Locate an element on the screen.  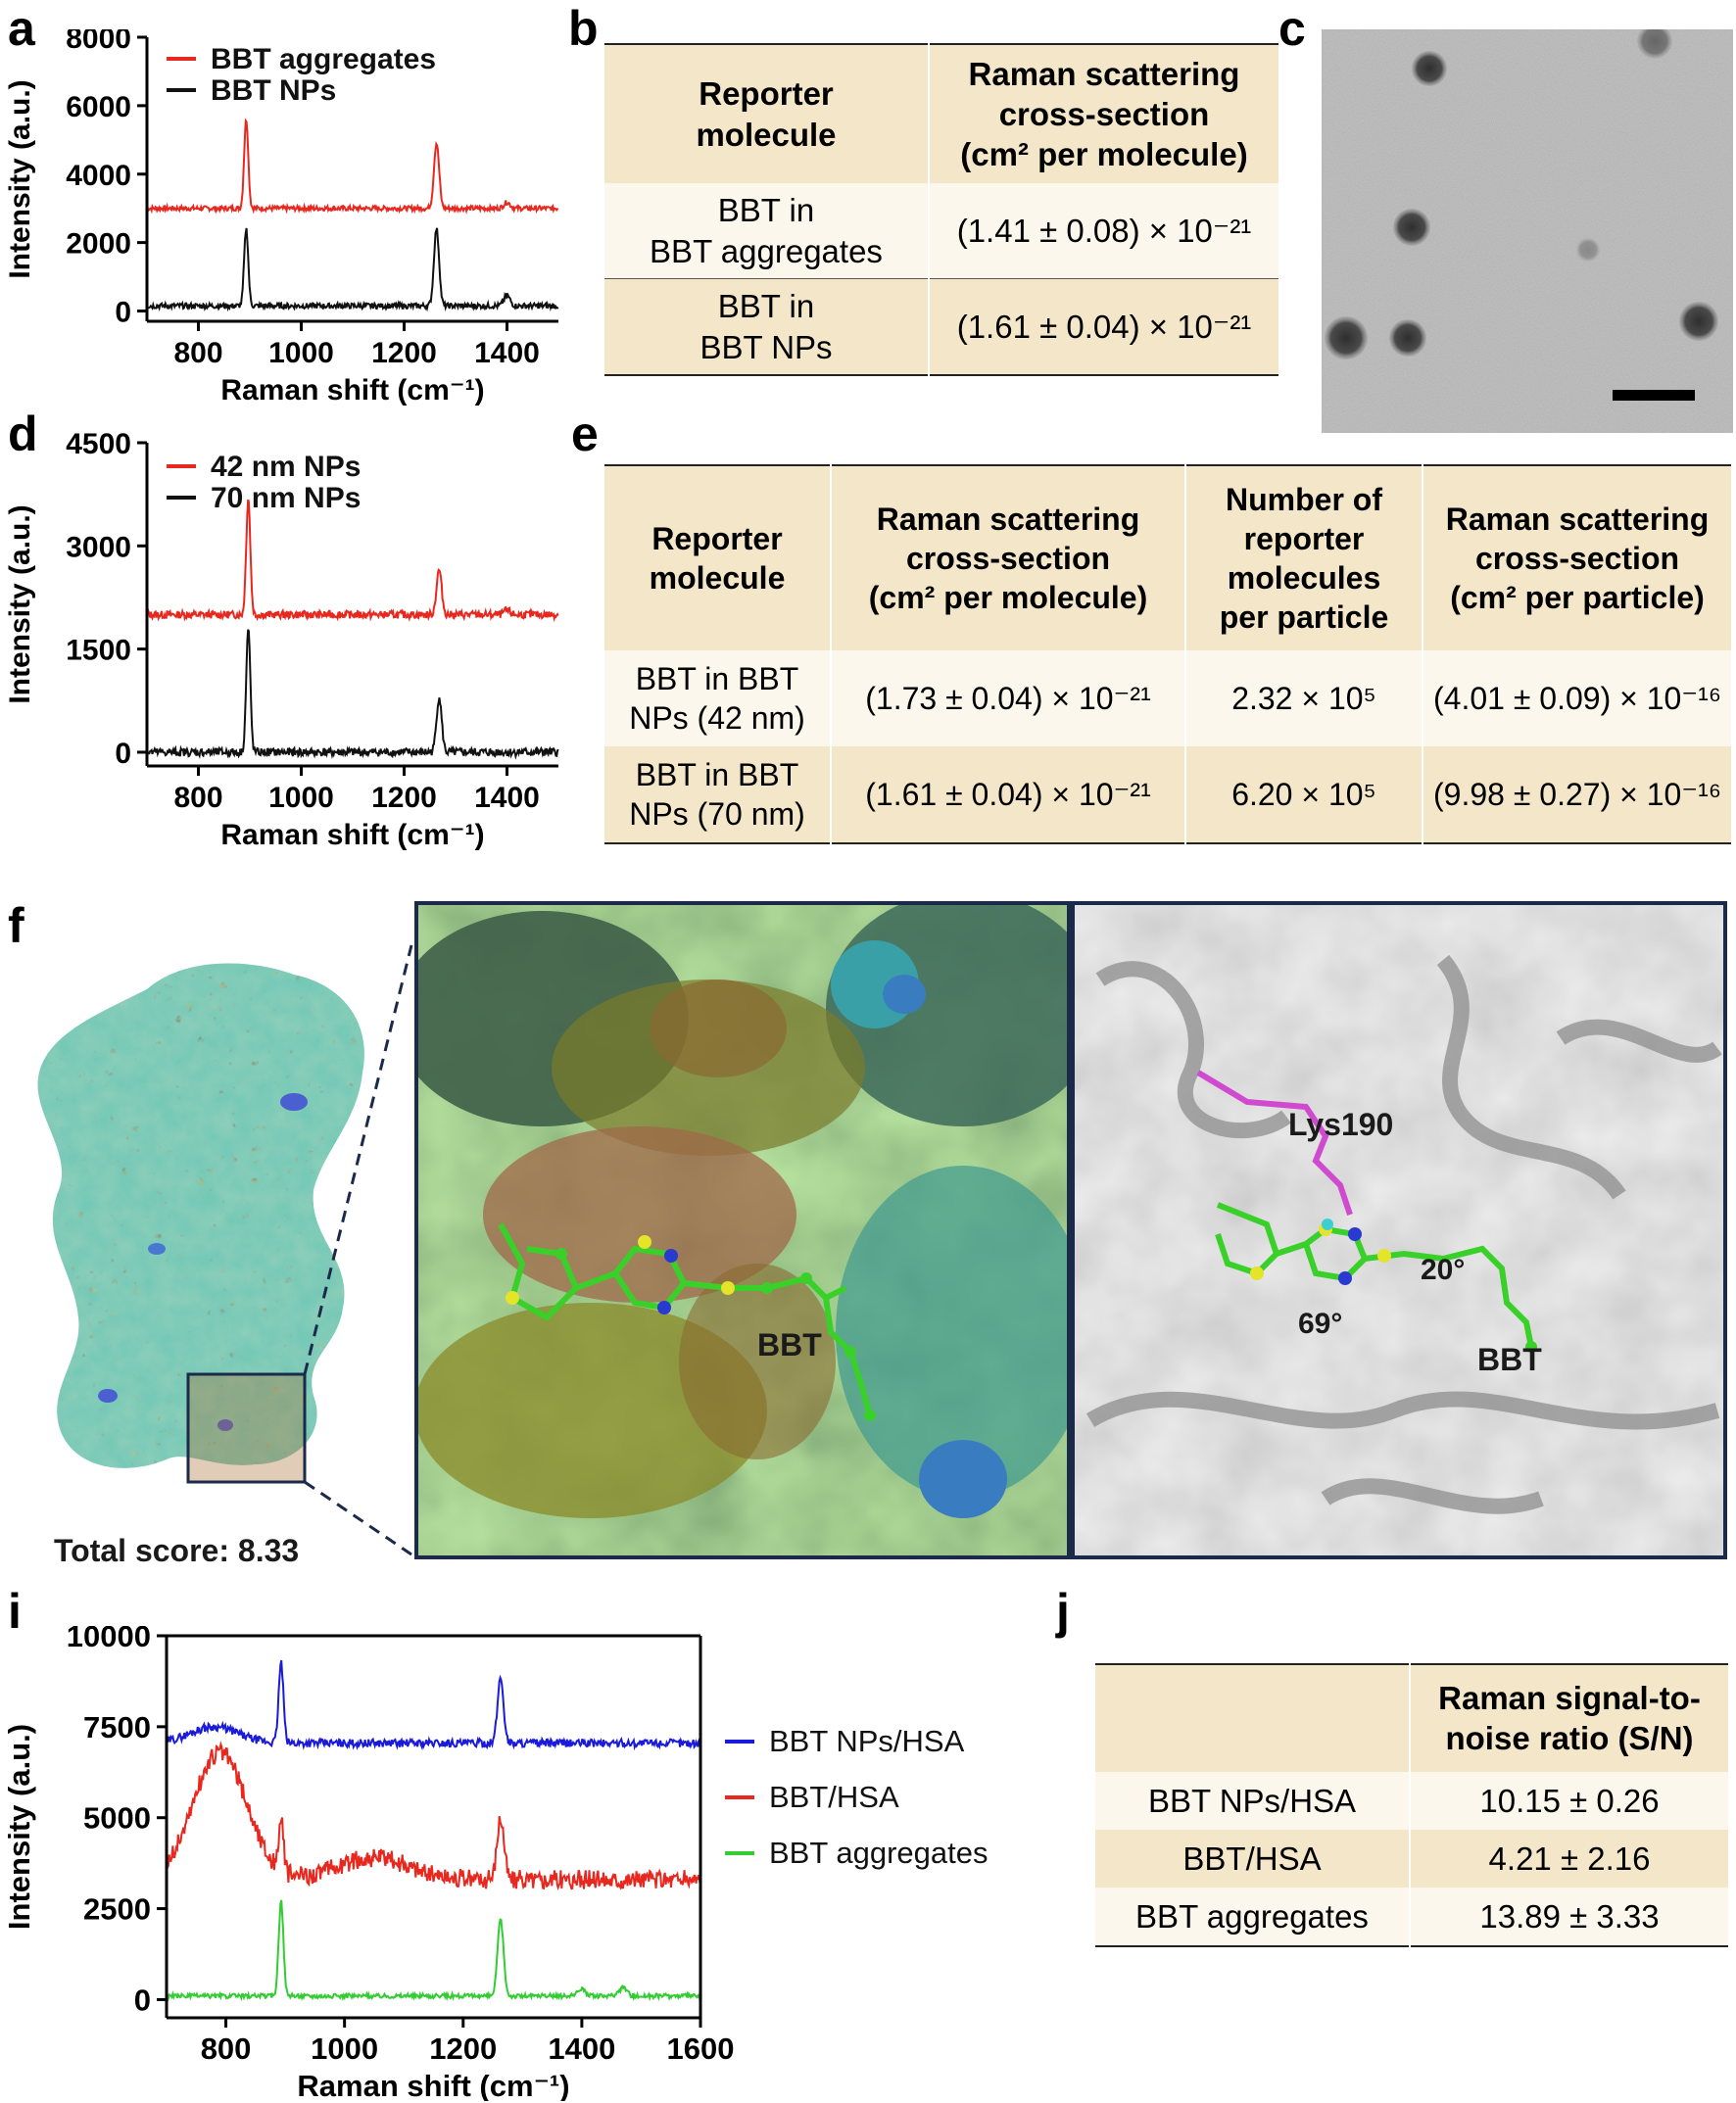
table-j-cell-1-1: 4.21 ± 2.16 is located at coordinates (1568, 1858).